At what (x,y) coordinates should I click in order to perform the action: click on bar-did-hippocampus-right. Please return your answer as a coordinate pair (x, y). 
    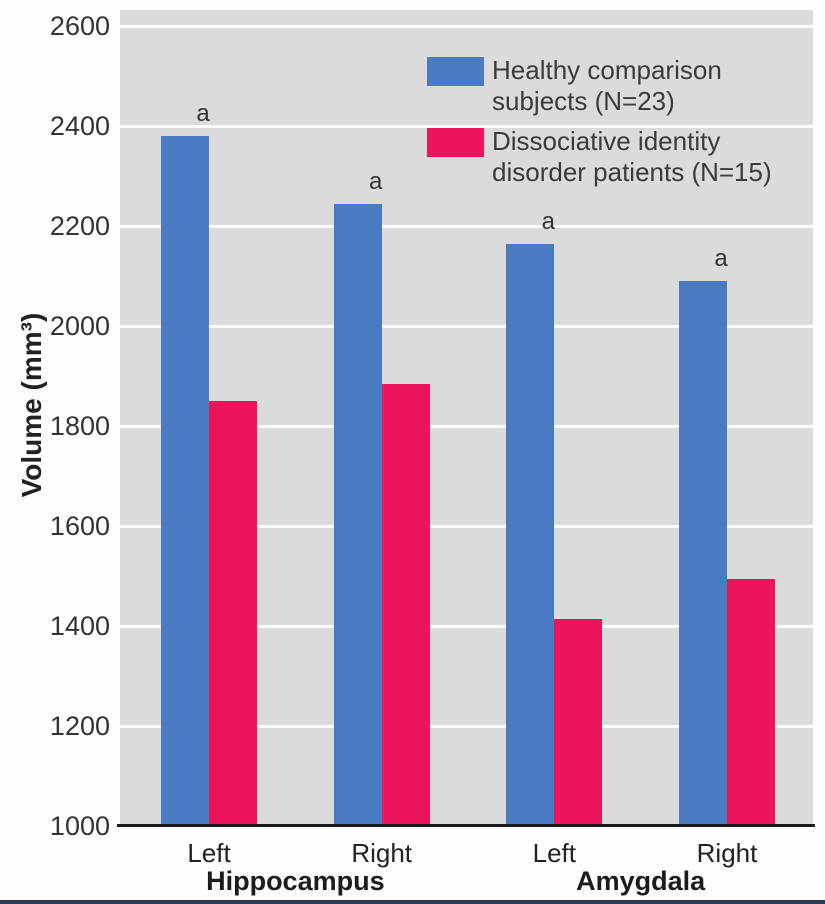
    Looking at the image, I should click on (405, 604).